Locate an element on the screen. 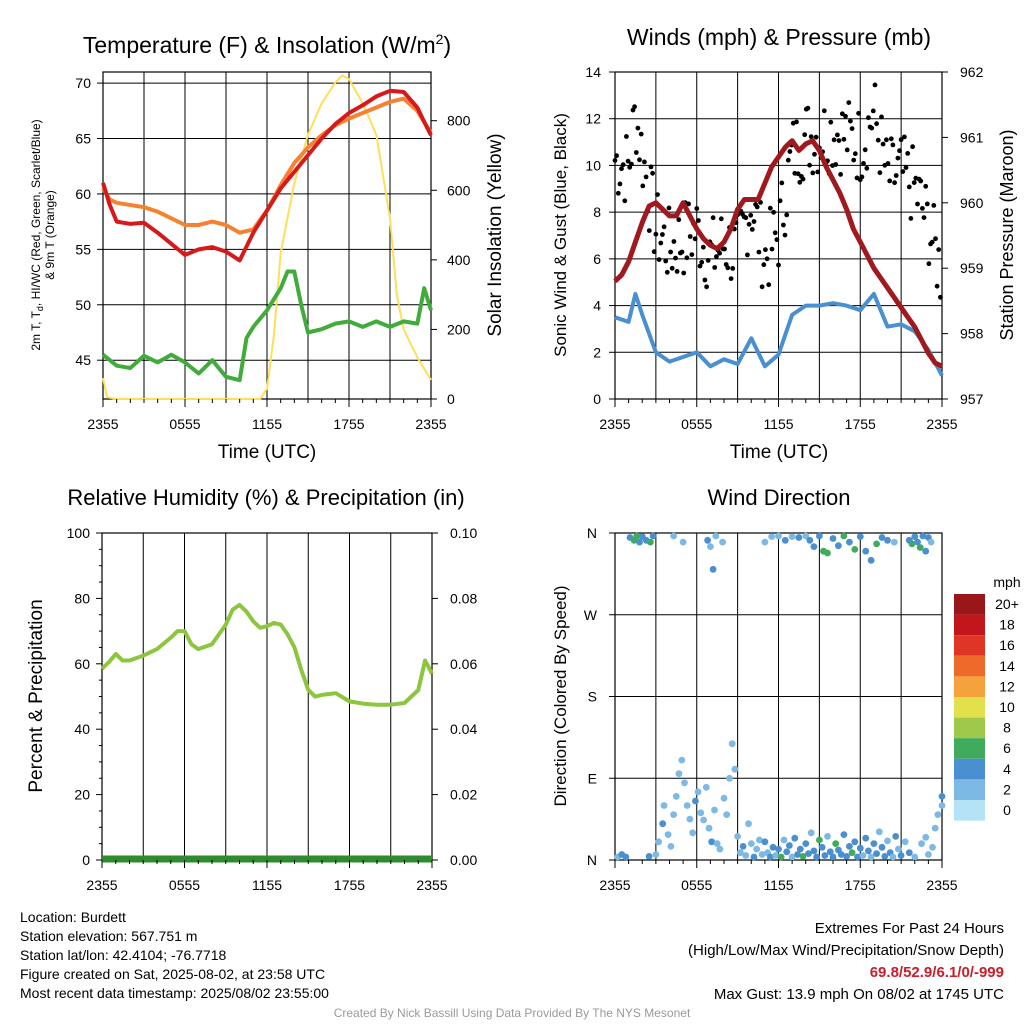  legend-label: 12 is located at coordinates (1007, 686).